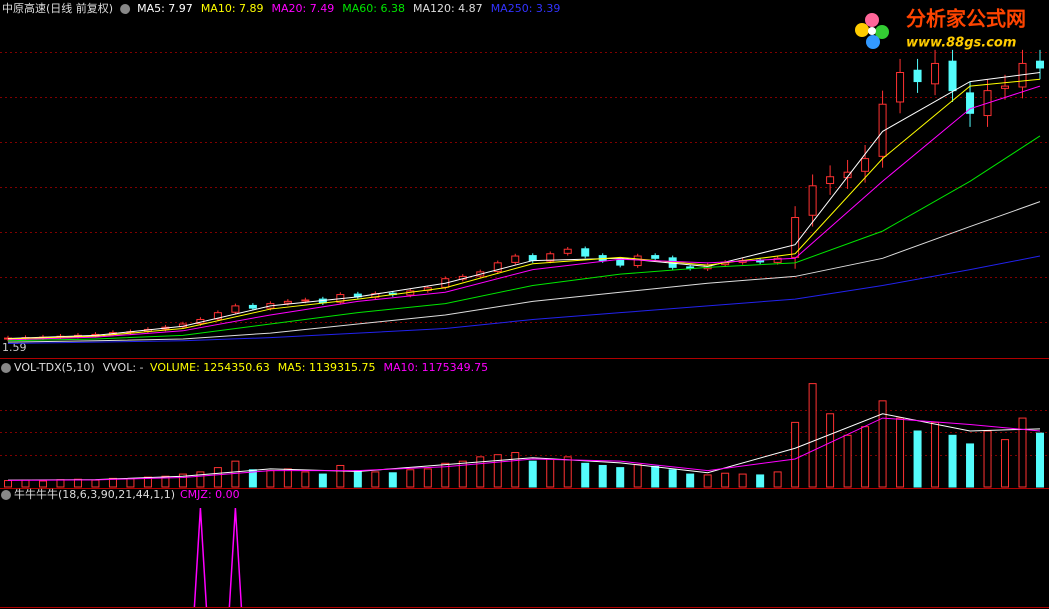 The width and height of the screenshot is (1049, 609). I want to click on logo: 分析家公式网 www.88gs.com, so click(940, 29).